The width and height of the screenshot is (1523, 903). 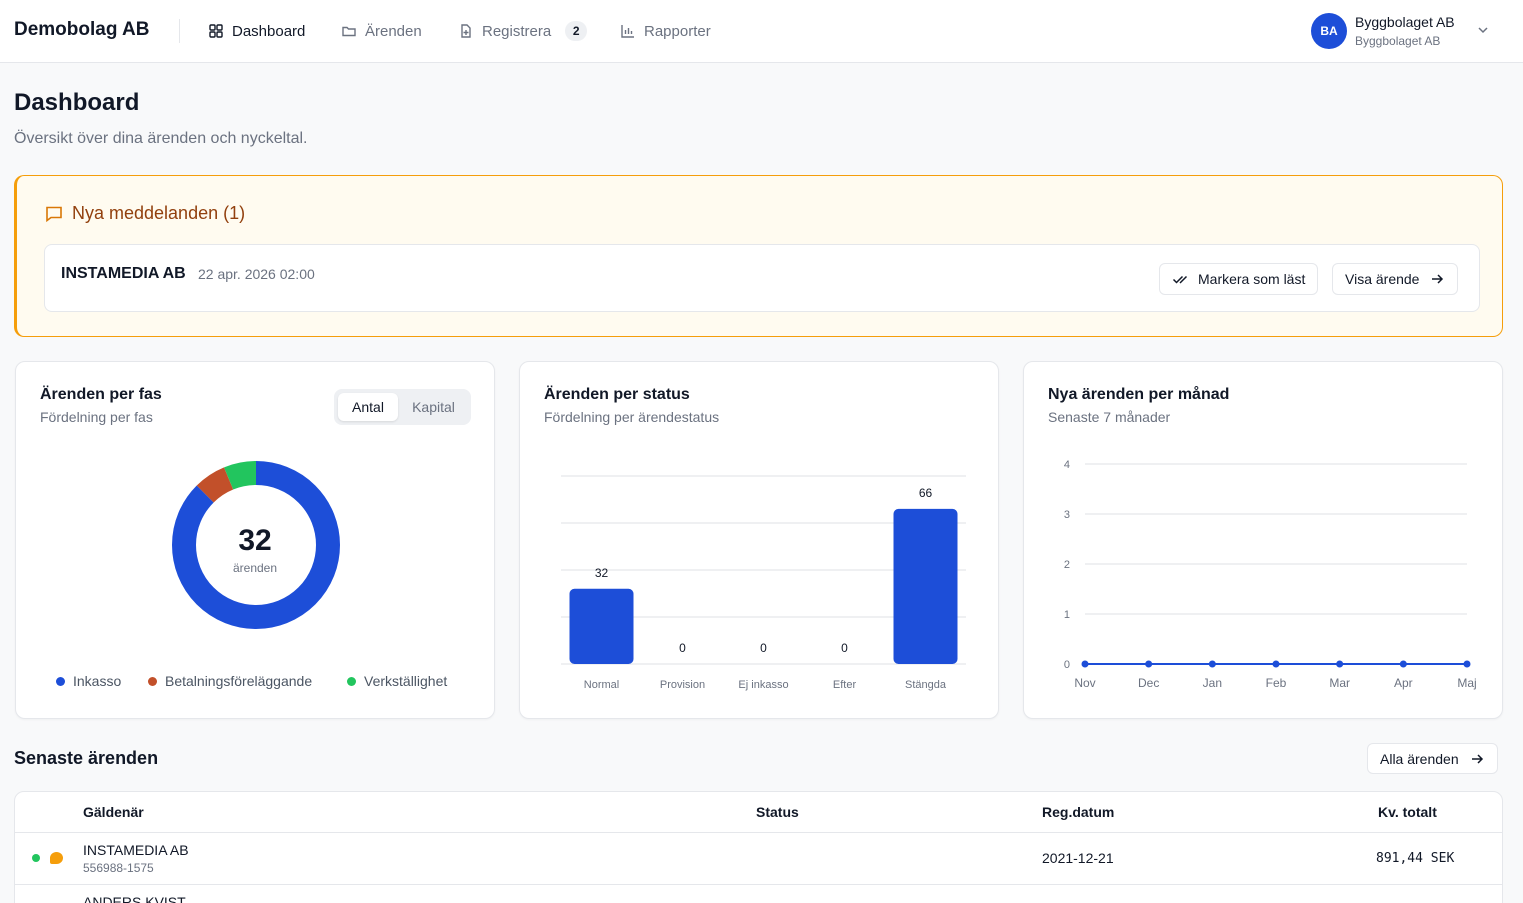 I want to click on phase-donut-chart, so click(x=256, y=545).